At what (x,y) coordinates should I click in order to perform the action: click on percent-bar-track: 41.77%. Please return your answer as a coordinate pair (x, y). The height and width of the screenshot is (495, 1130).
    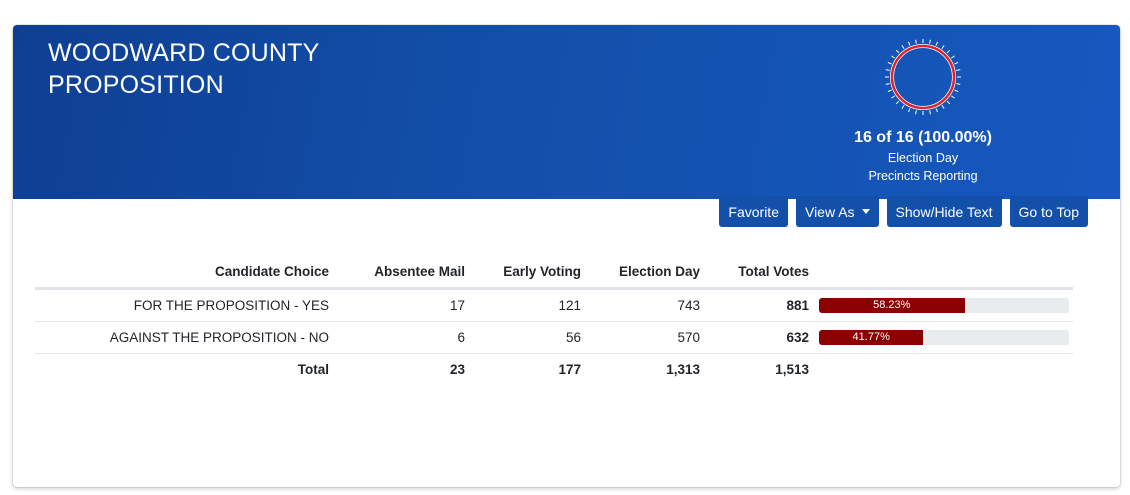
    Looking at the image, I should click on (944, 337).